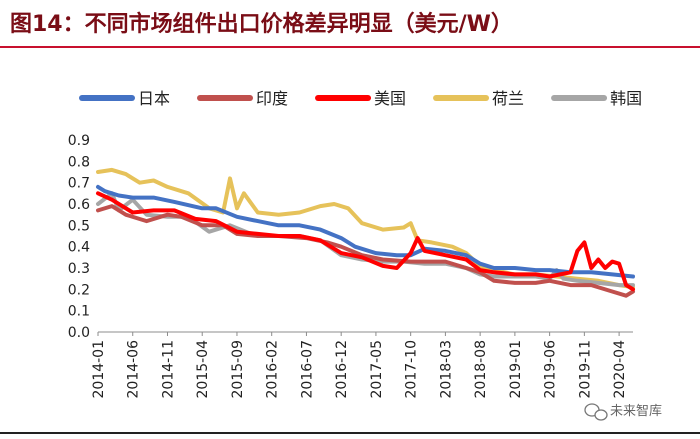 The image size is (700, 439). I want to click on y-tick-label: 0.8, so click(79, 162).